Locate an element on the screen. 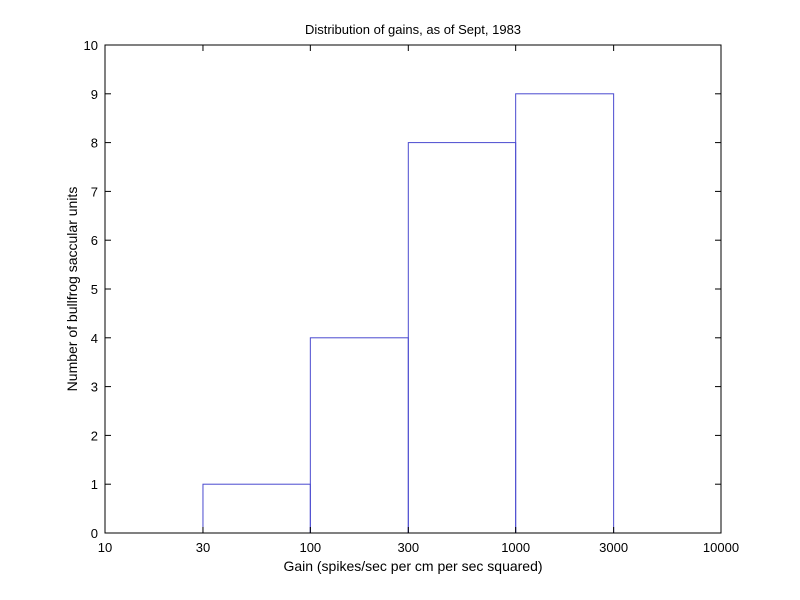 The width and height of the screenshot is (800, 600). y-tick-label: 1 is located at coordinates (94, 484).